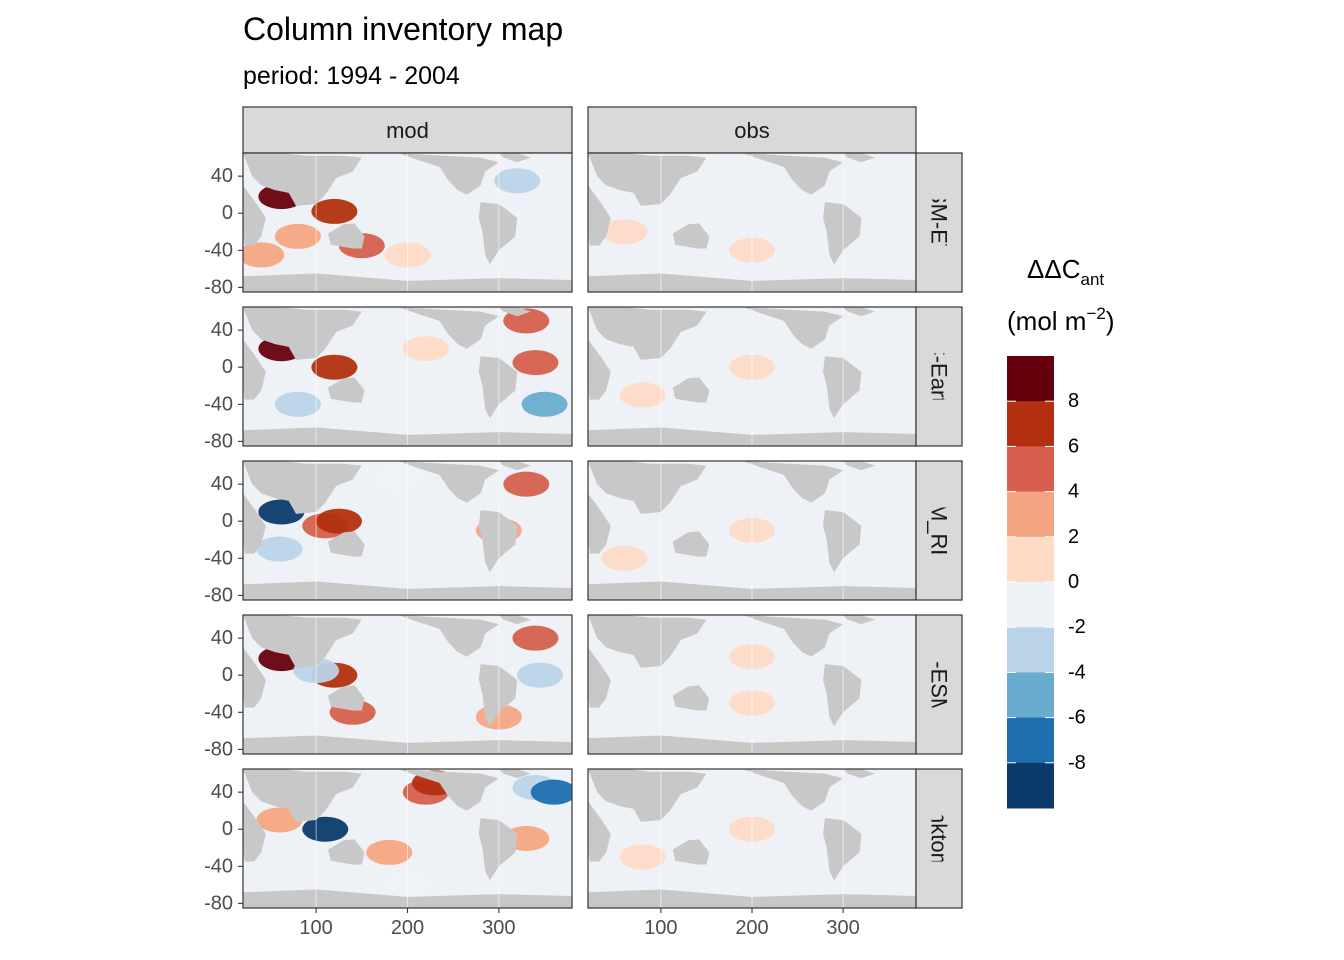  What do you see at coordinates (939, 376) in the screenshot?
I see `row-strip: EC-Earth3` at bounding box center [939, 376].